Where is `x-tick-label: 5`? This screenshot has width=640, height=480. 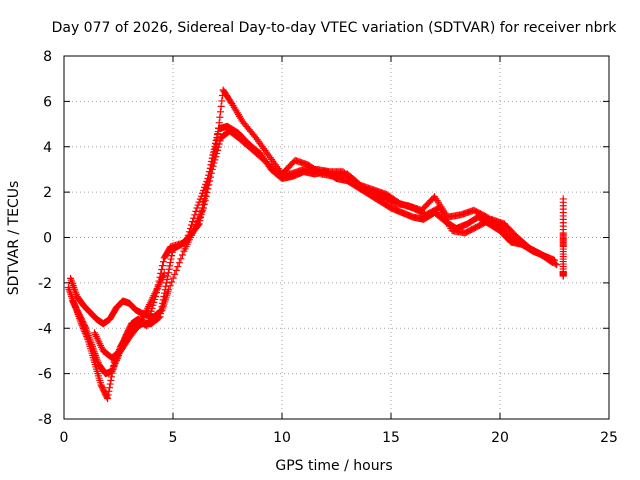 x-tick-label: 5 is located at coordinates (173, 438).